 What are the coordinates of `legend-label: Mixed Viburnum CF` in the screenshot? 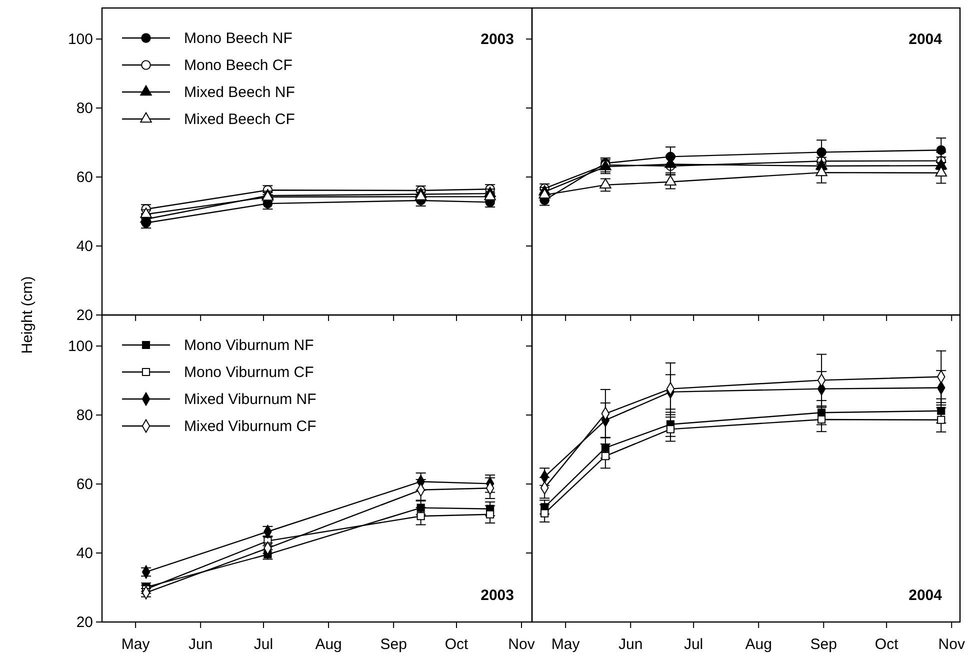 It's located at (250, 426).